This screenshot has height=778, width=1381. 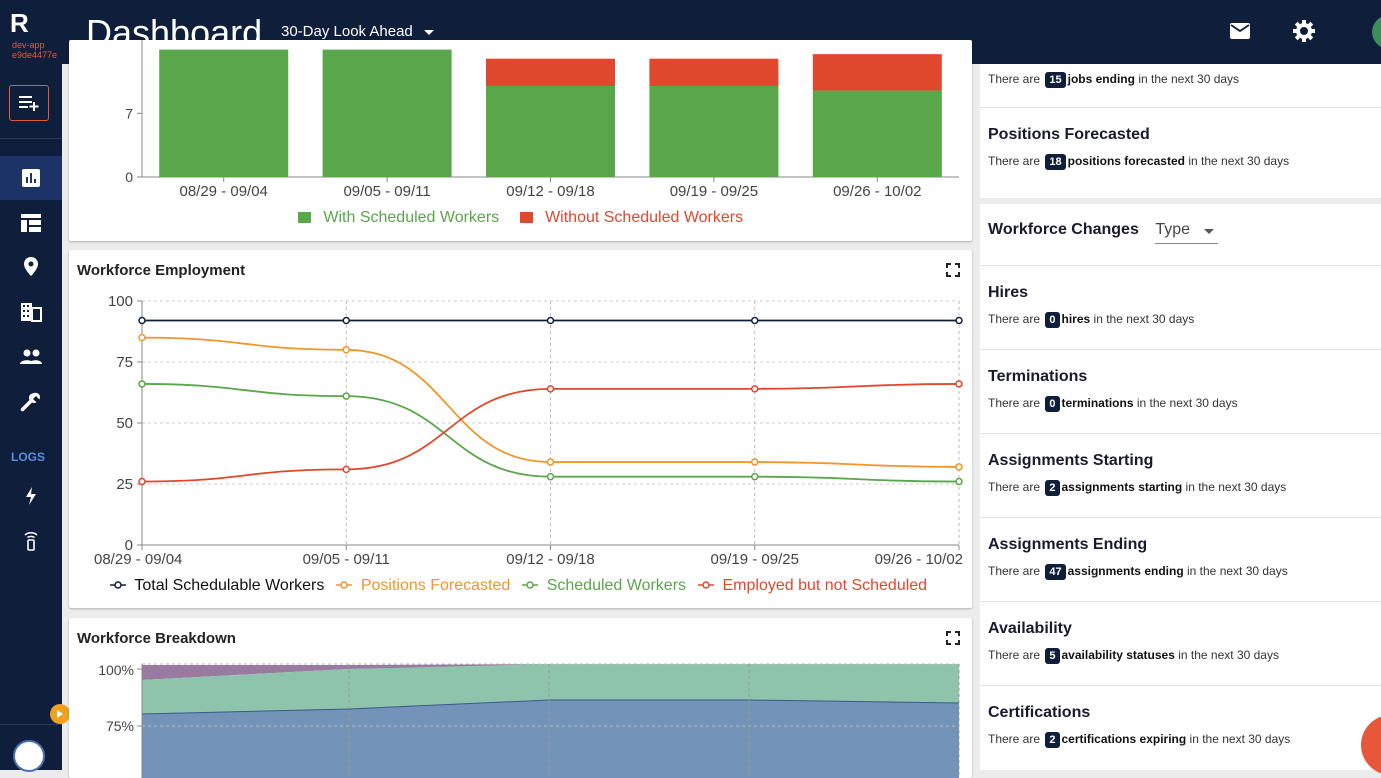 I want to click on table-icon, so click(x=31, y=223).